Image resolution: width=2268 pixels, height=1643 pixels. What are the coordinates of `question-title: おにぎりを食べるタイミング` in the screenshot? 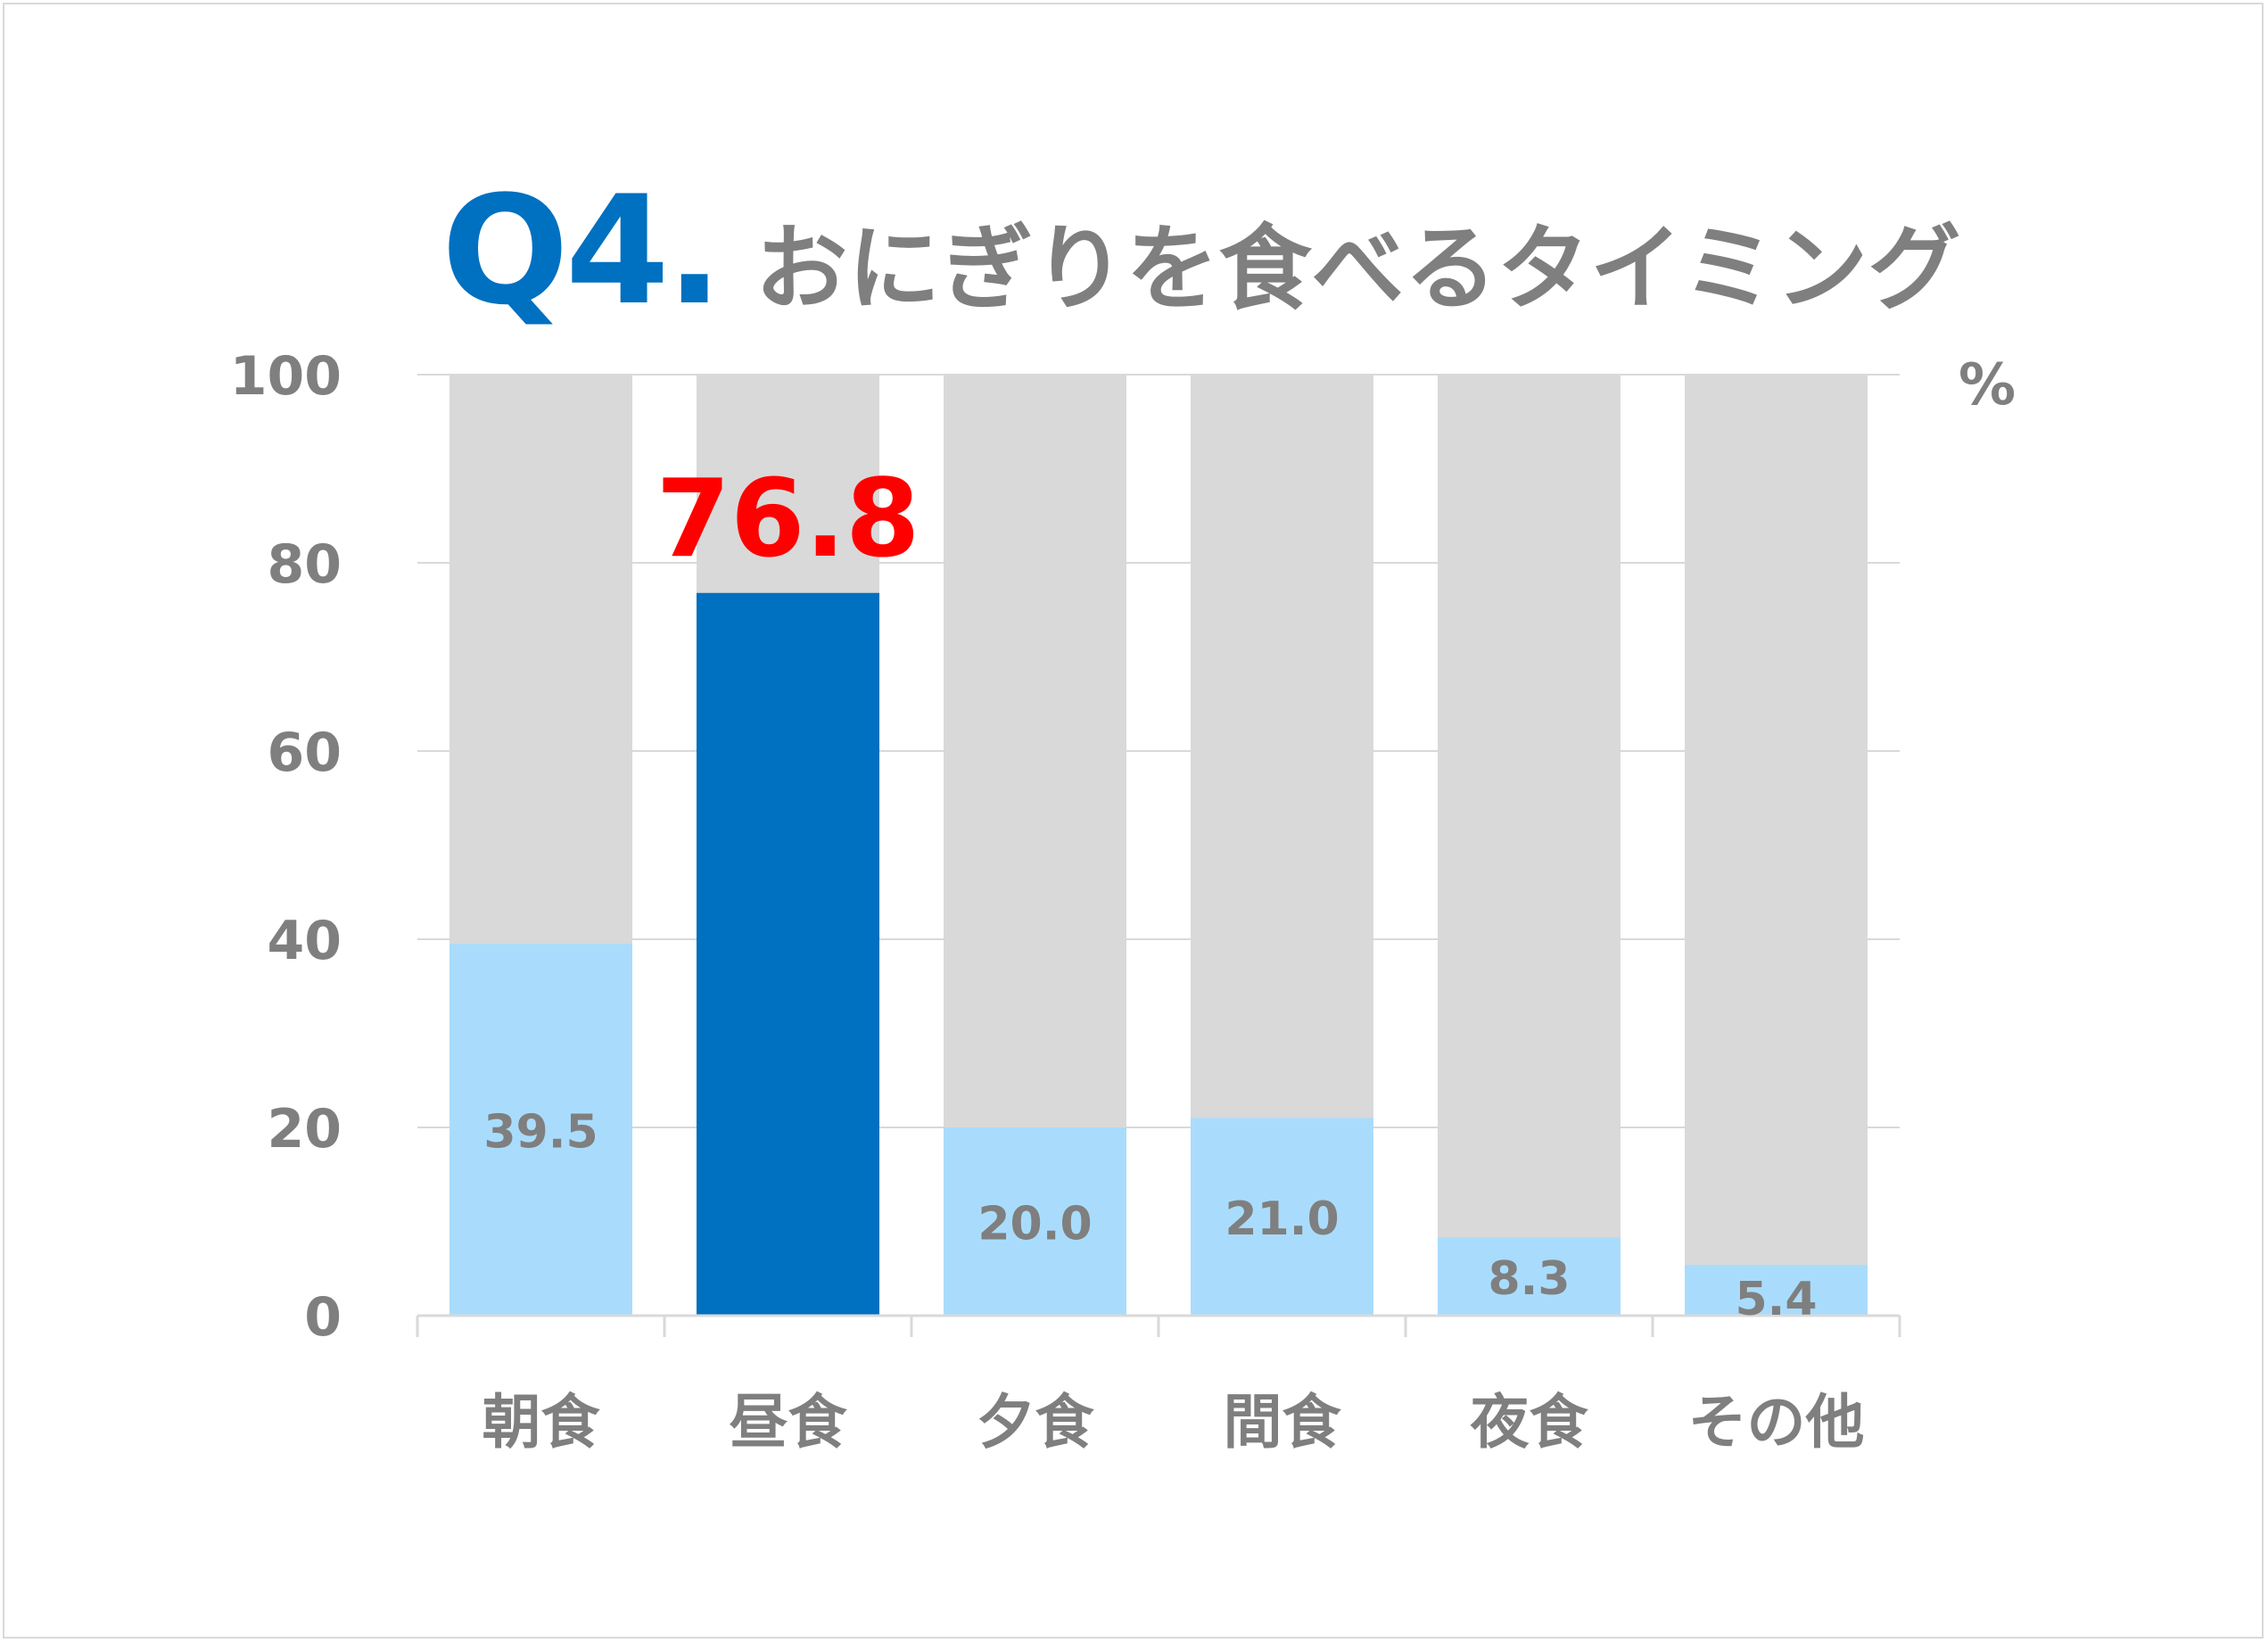 It's located at (1358, 268).